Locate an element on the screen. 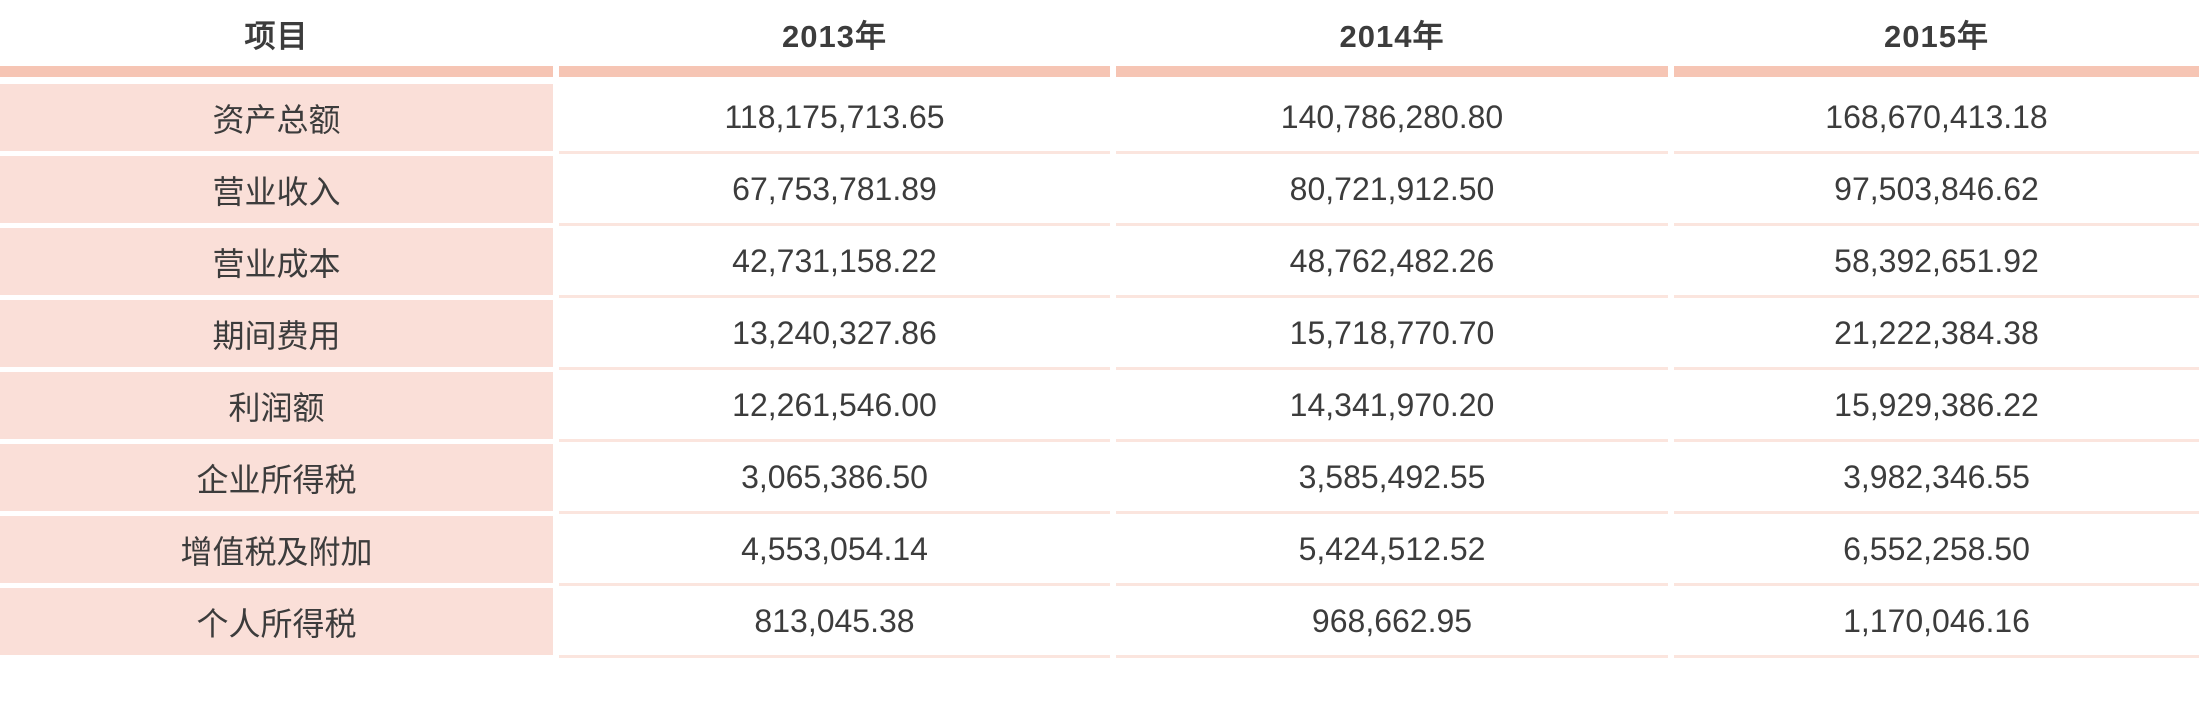  row-value-cell: 6,552,258.50 is located at coordinates (1936, 551).